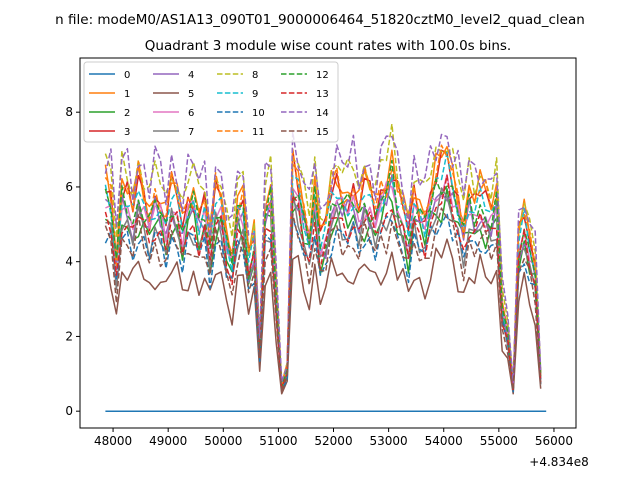  Describe the element at coordinates (278, 441) in the screenshot. I see `x-tick-label: 51000` at that location.